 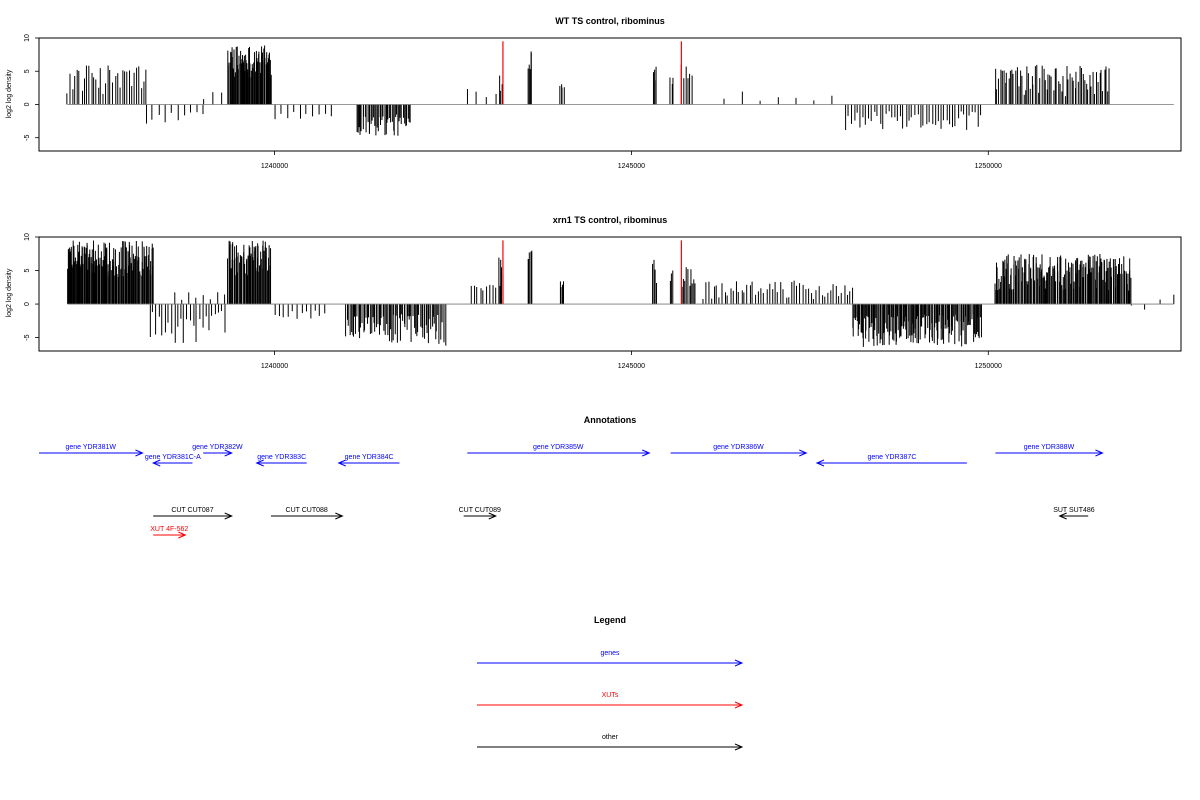 I want to click on legend-label: other, so click(x=610, y=737).